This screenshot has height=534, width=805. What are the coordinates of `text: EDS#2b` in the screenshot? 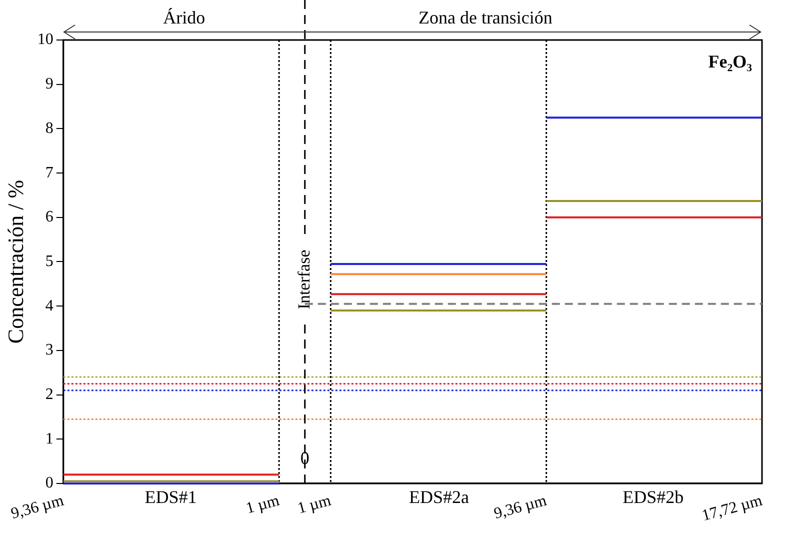 It's located at (653, 497).